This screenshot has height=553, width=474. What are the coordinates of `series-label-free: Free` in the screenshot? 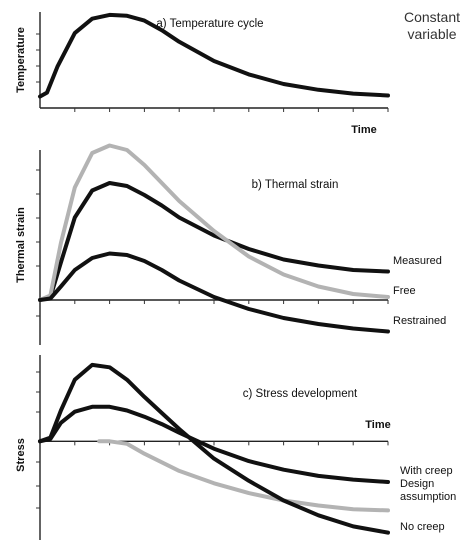 It's located at (404, 291).